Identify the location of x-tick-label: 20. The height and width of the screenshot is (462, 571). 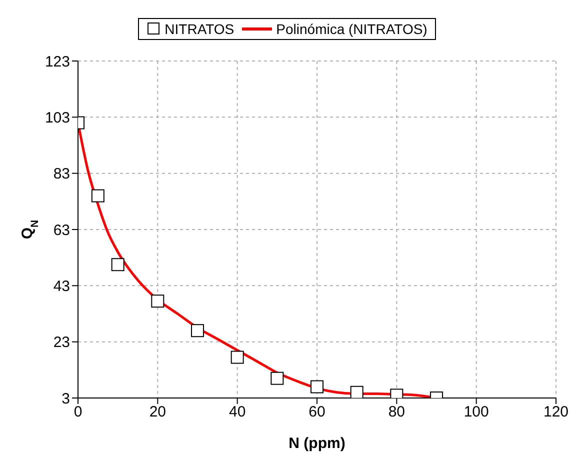
(157, 412).